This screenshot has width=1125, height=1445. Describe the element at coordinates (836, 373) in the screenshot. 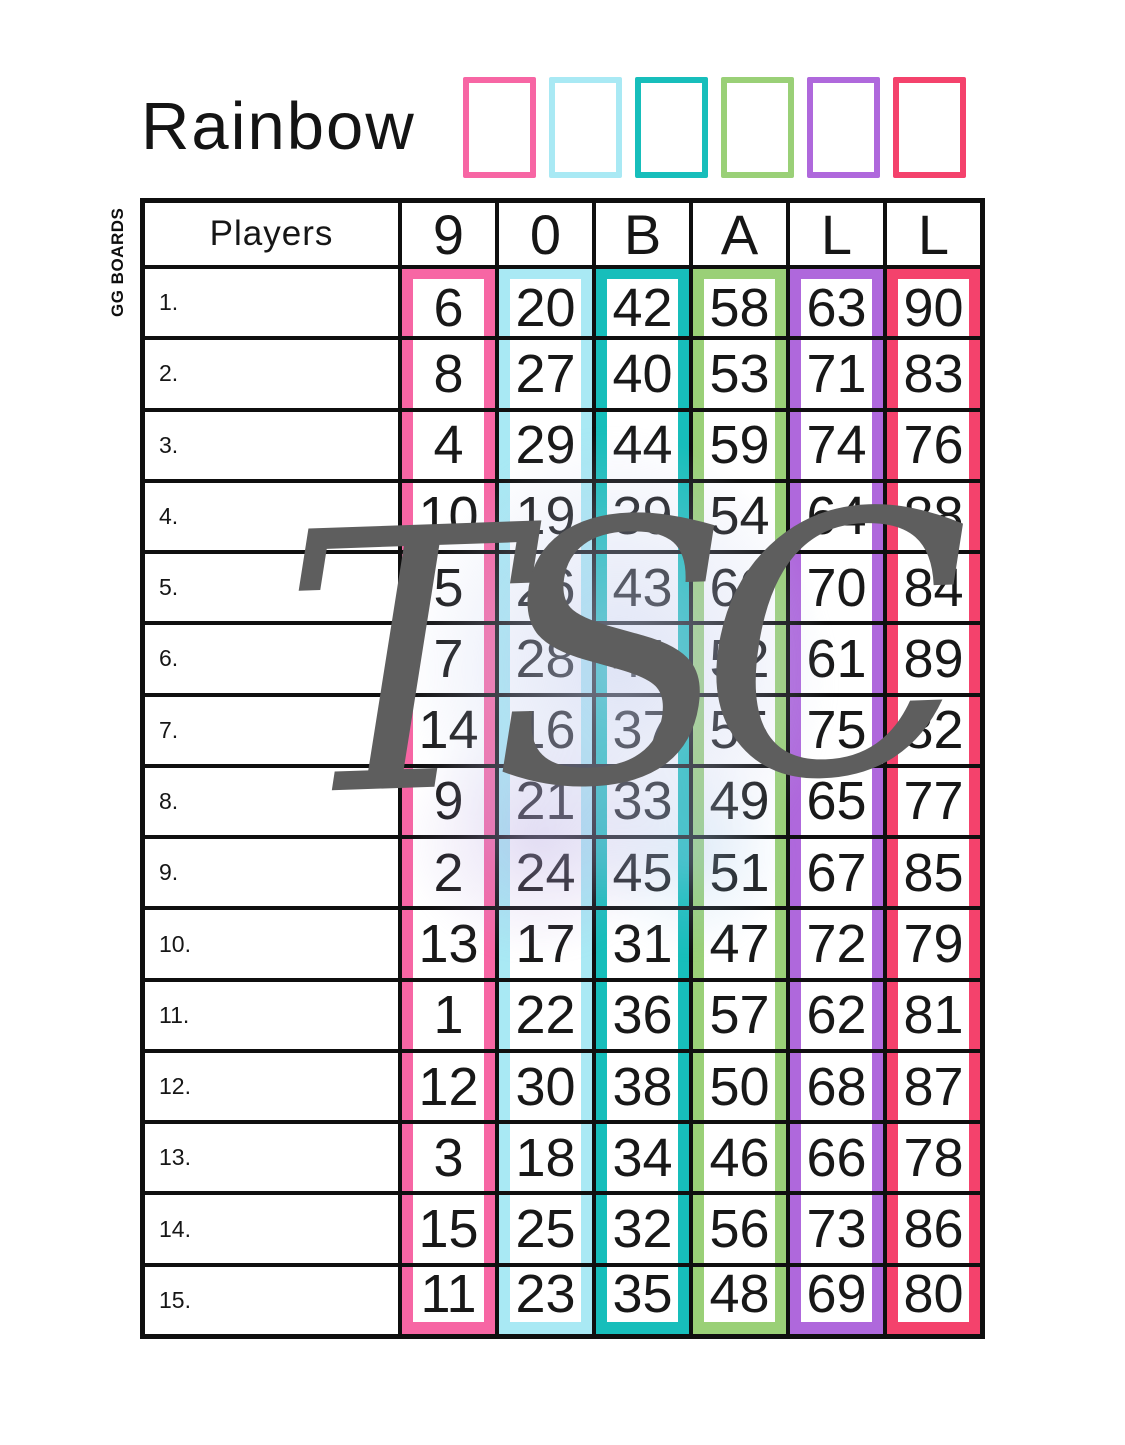

I see `bingo-number: 71` at that location.